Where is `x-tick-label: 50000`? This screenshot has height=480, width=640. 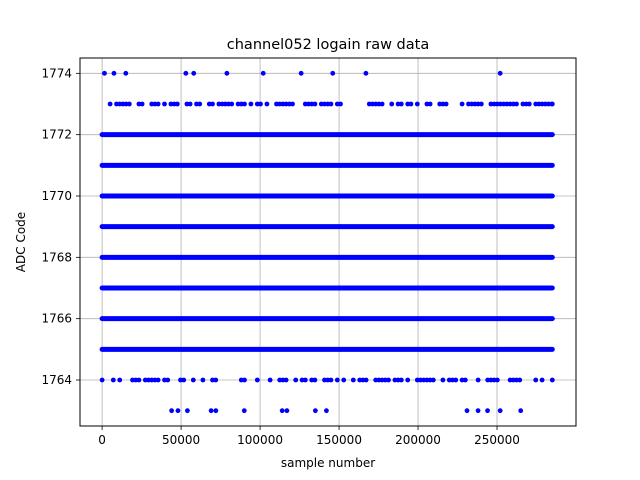 x-tick-label: 50000 is located at coordinates (181, 440).